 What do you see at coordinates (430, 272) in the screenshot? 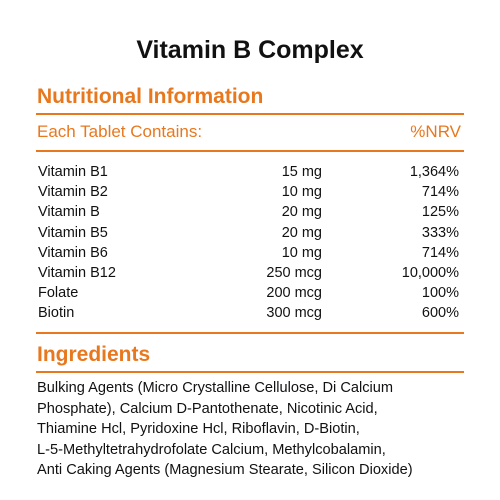
I see `nutrient-nrv: 10,000%` at bounding box center [430, 272].